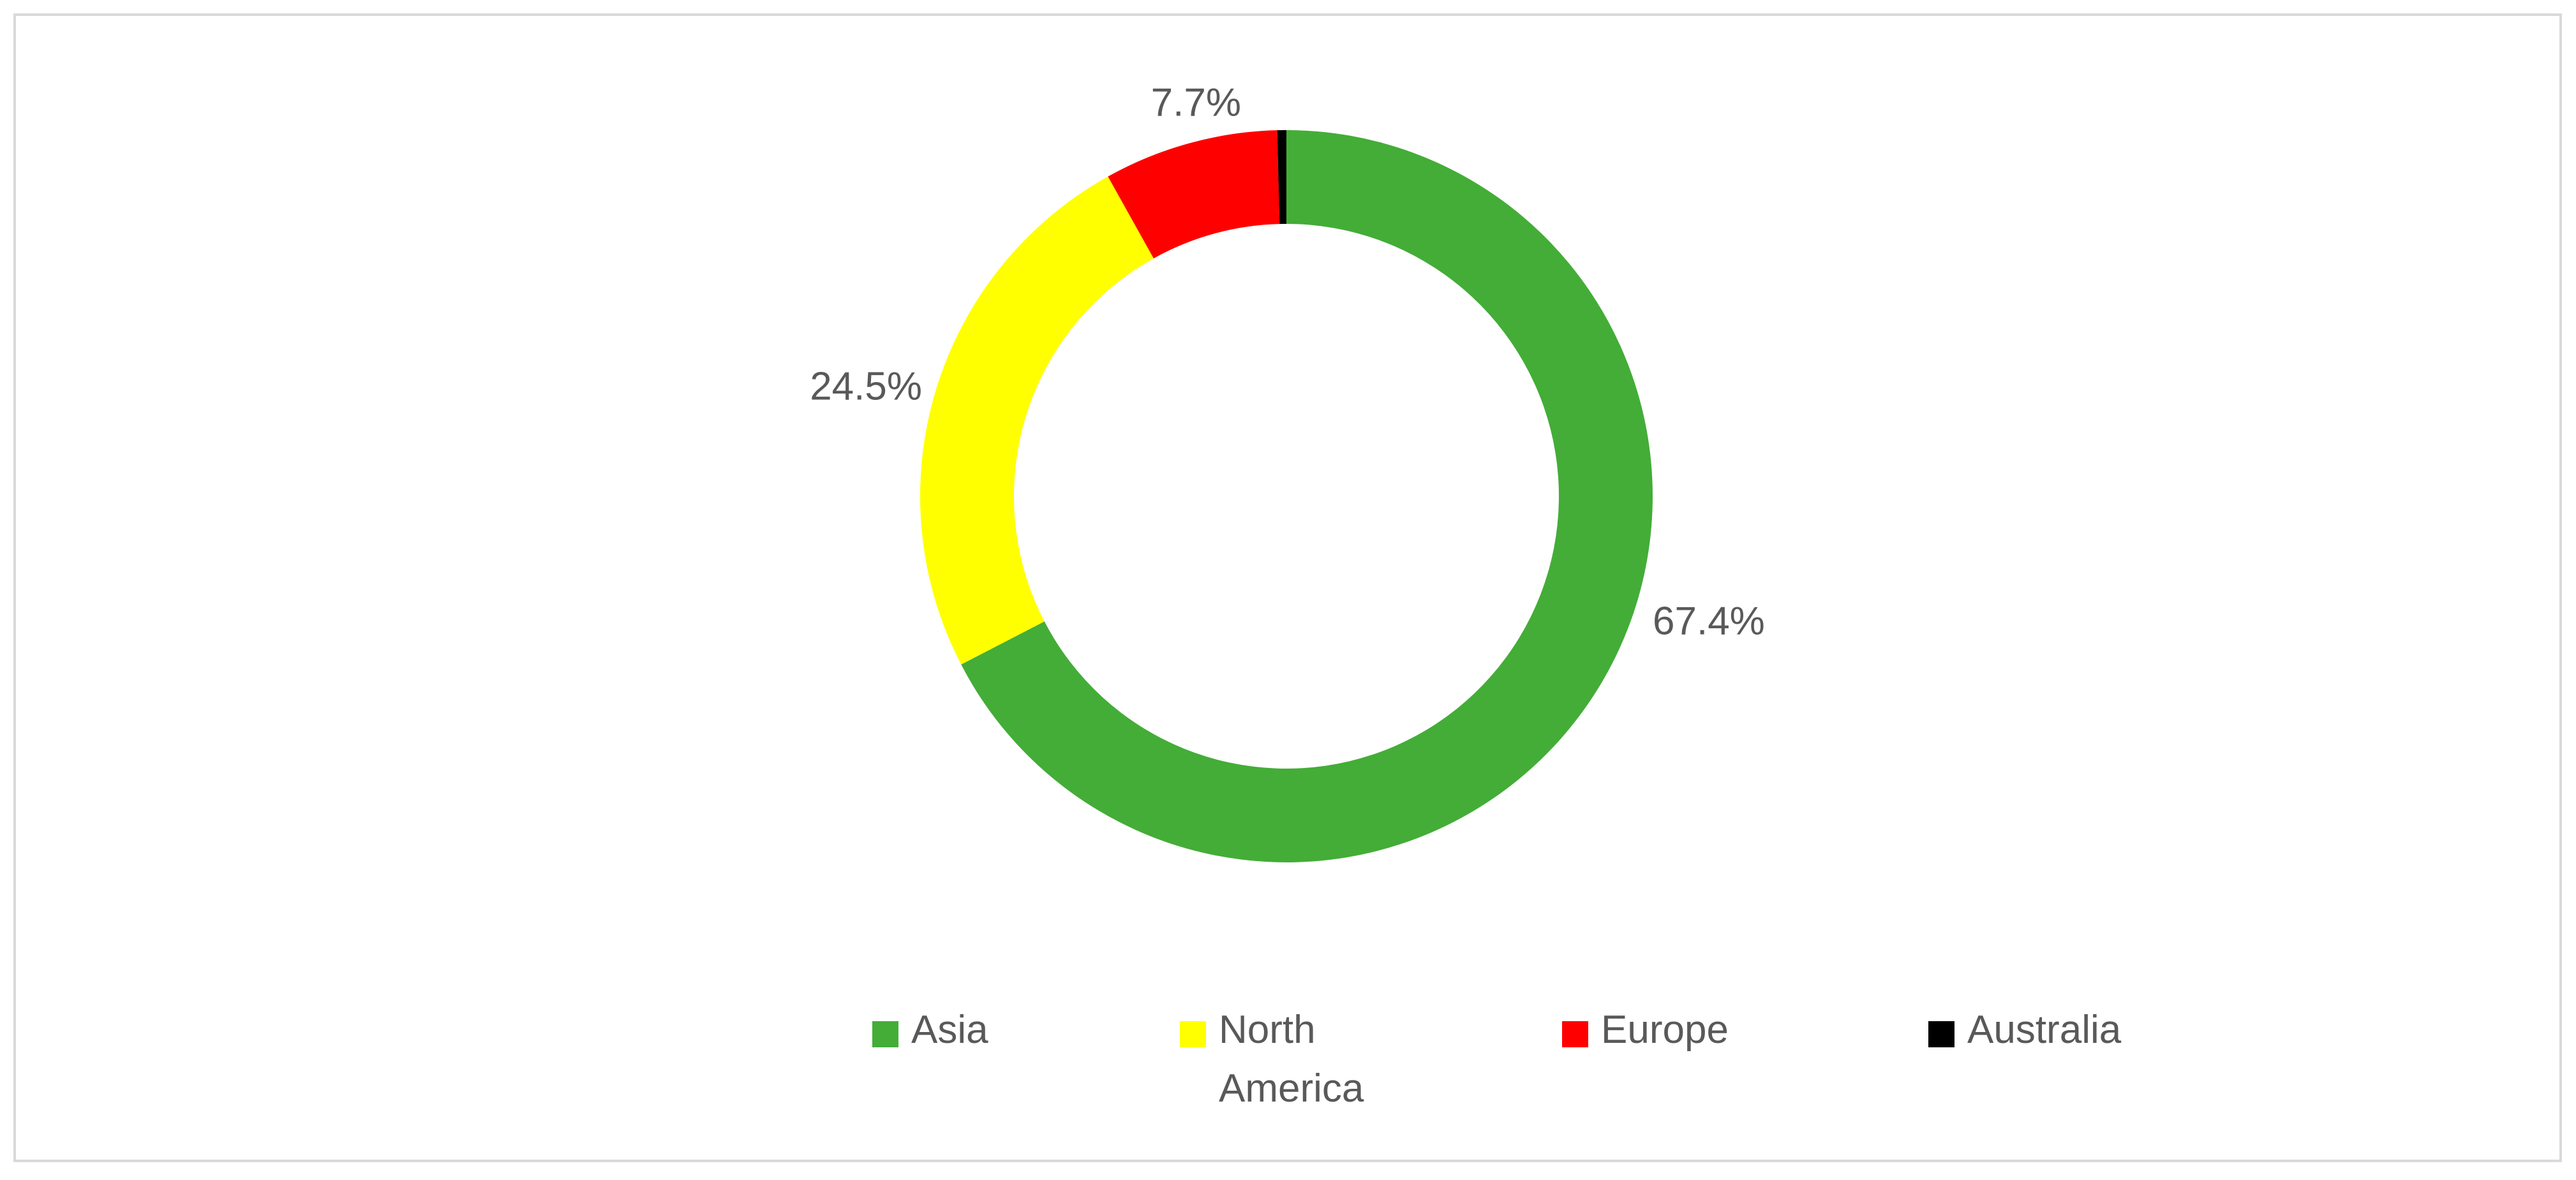  I want to click on legend-label: North America, so click(1291, 1059).